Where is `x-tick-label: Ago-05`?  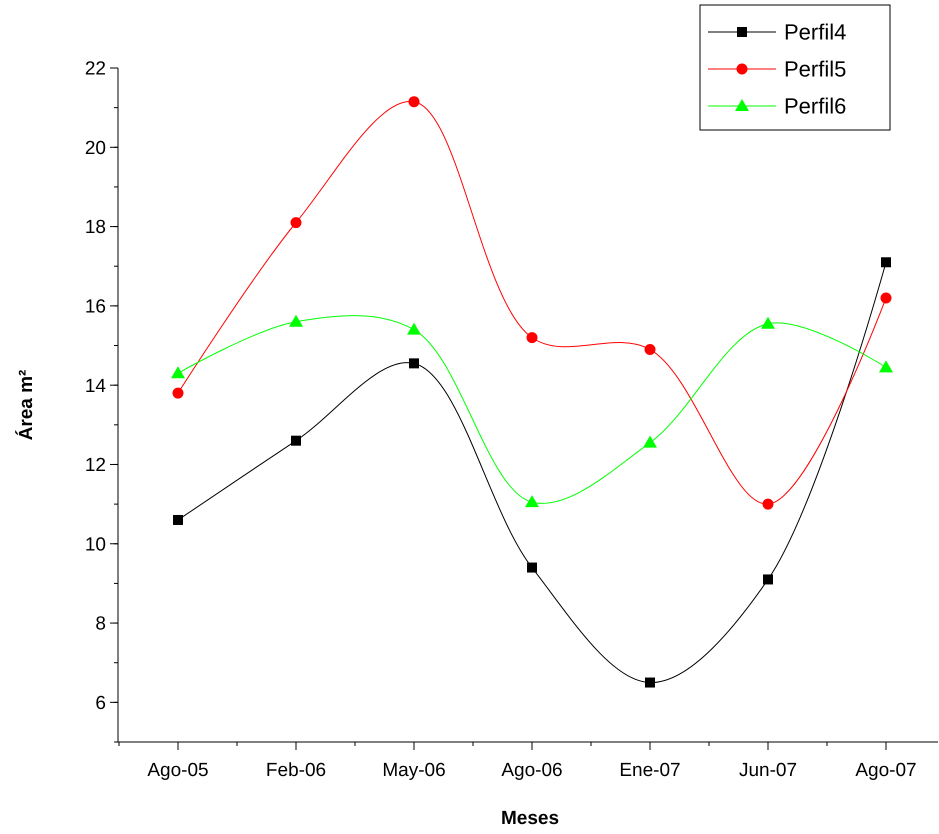 x-tick-label: Ago-05 is located at coordinates (178, 770).